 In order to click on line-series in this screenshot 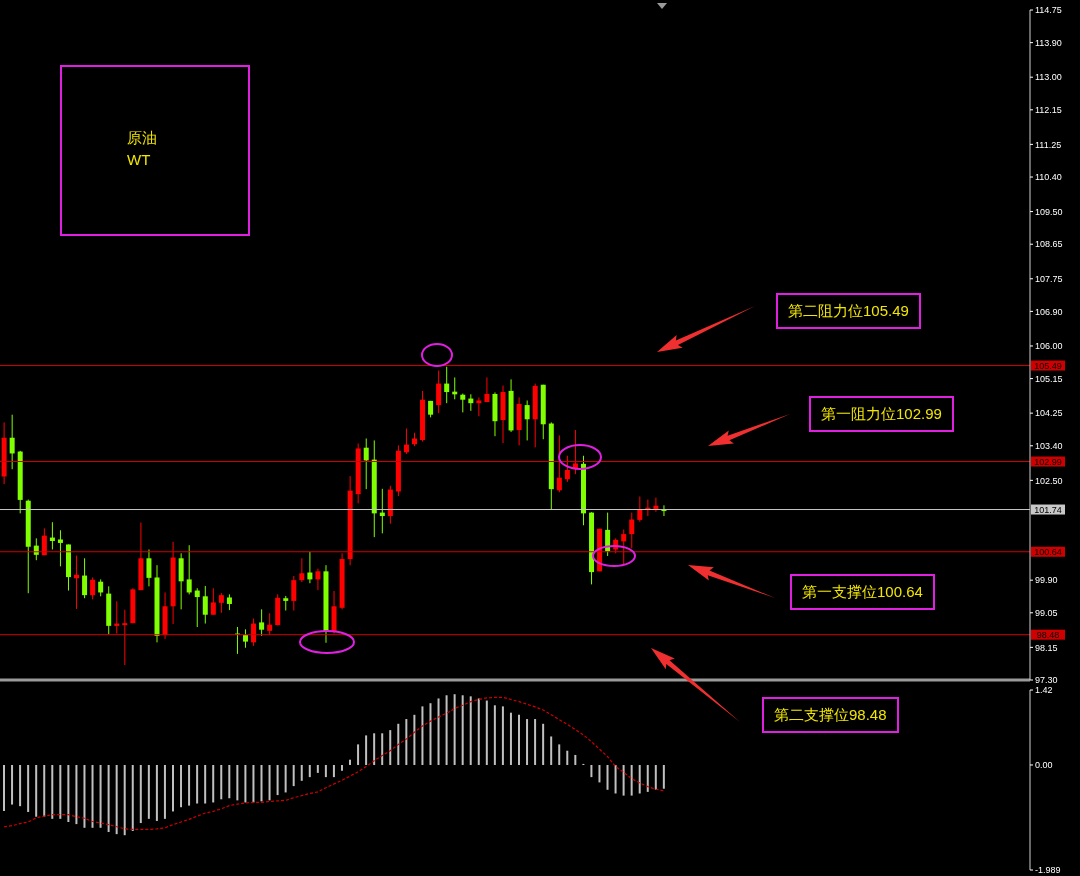, I will do `click(334, 763)`.